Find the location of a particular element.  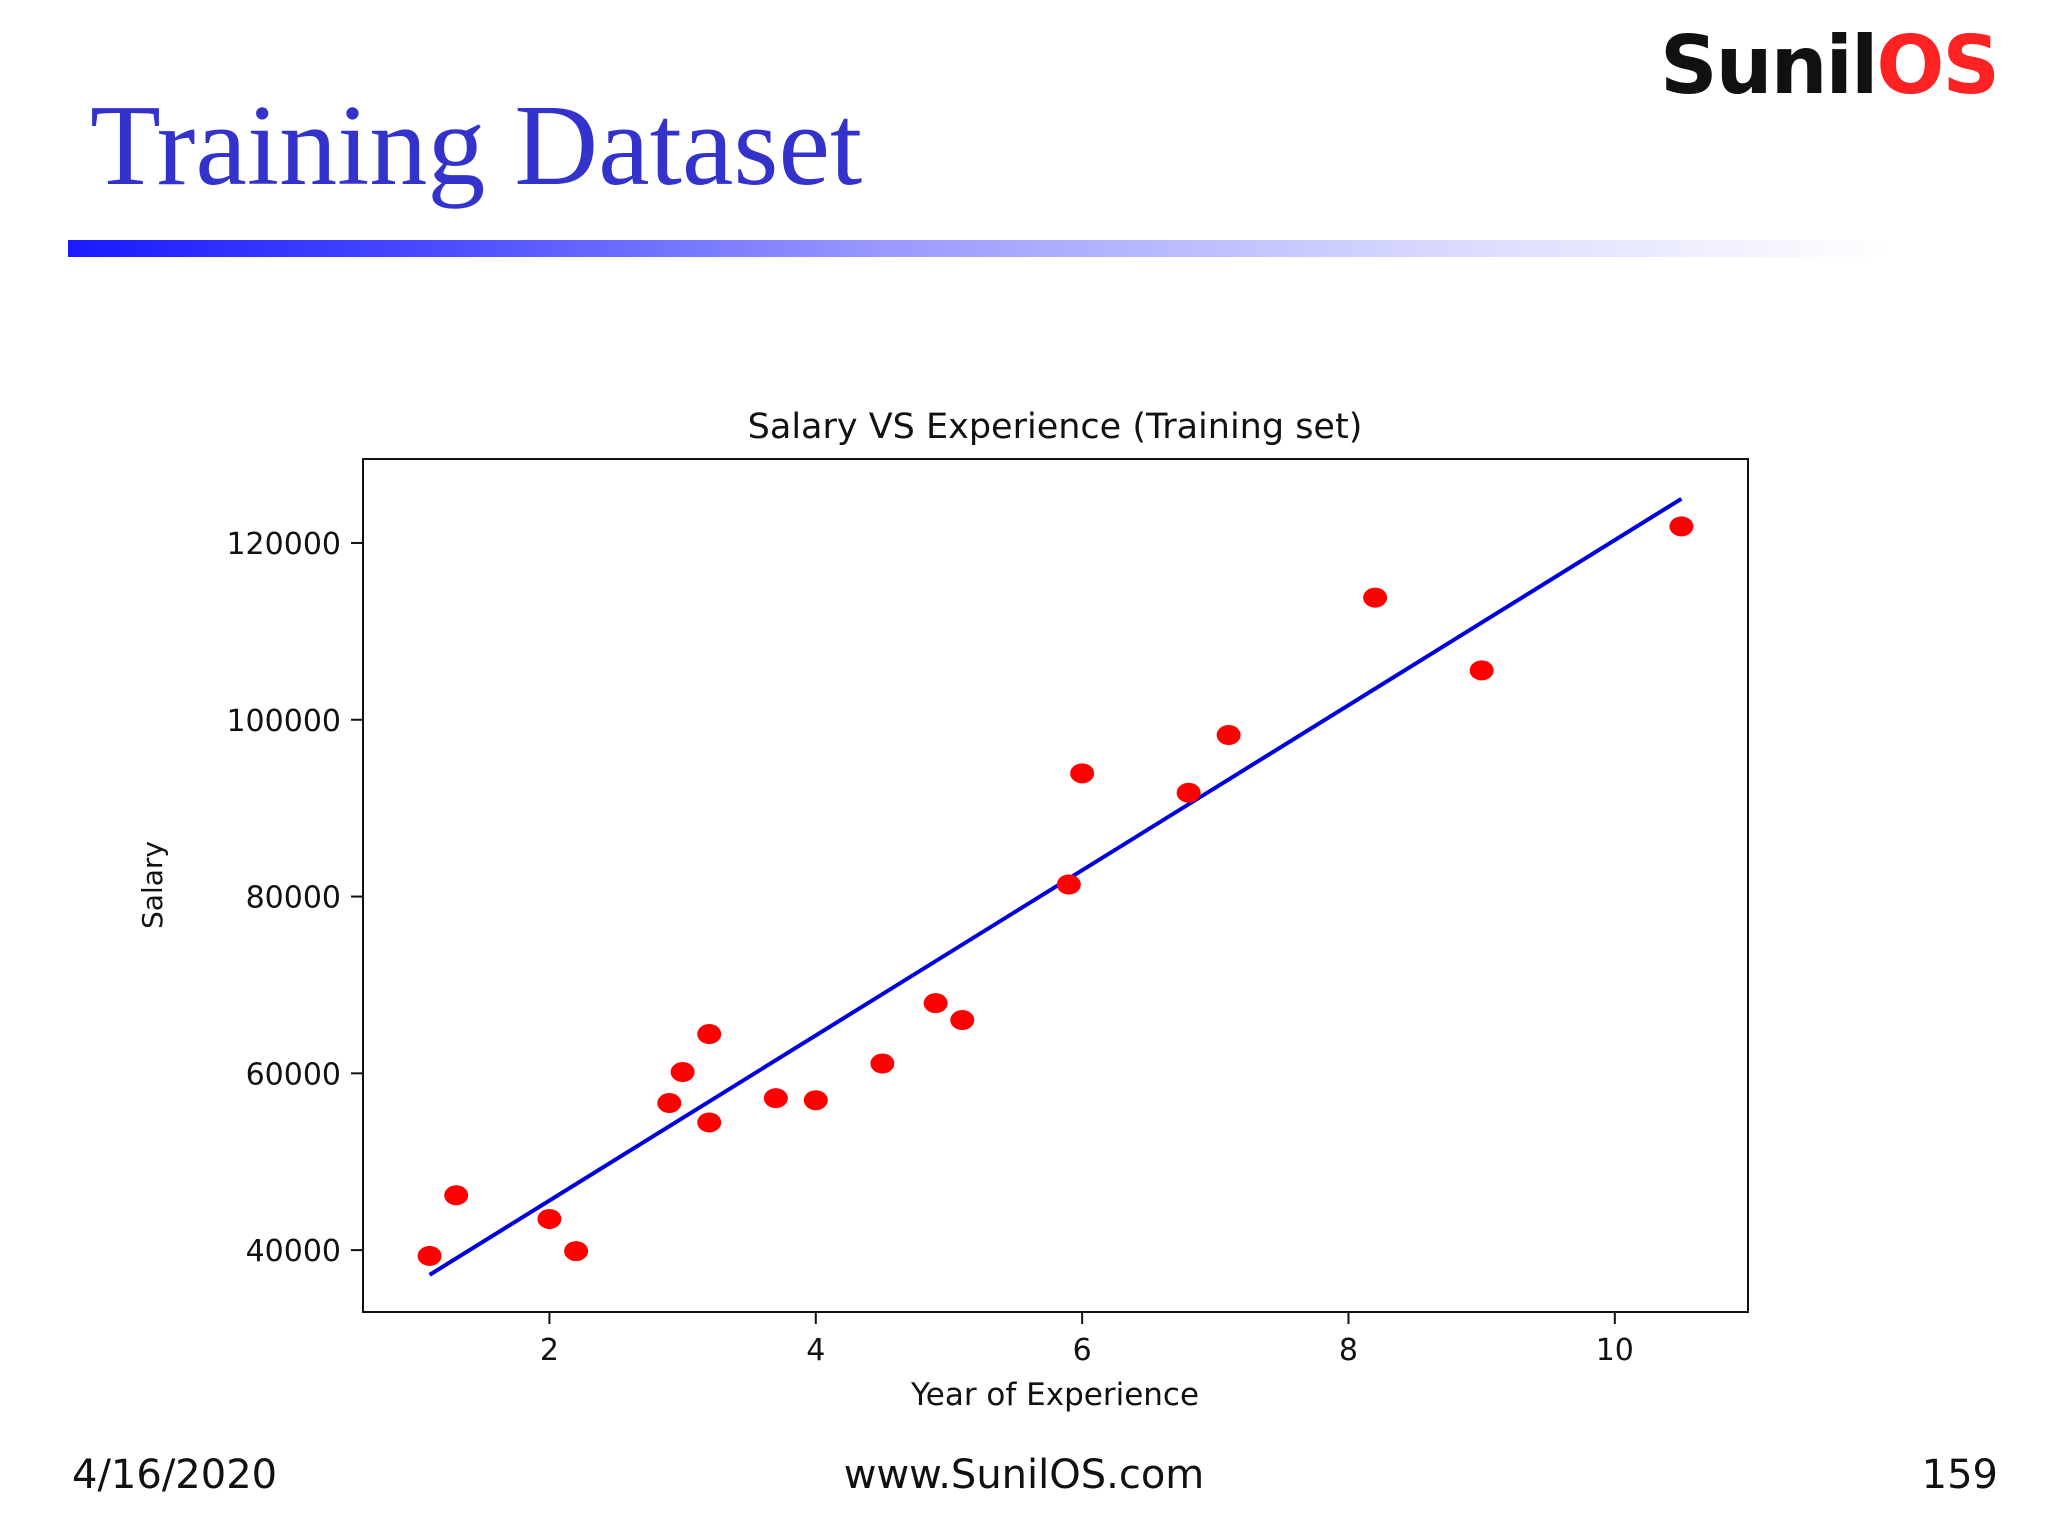

y-tick-label: 100000 is located at coordinates (283, 721).